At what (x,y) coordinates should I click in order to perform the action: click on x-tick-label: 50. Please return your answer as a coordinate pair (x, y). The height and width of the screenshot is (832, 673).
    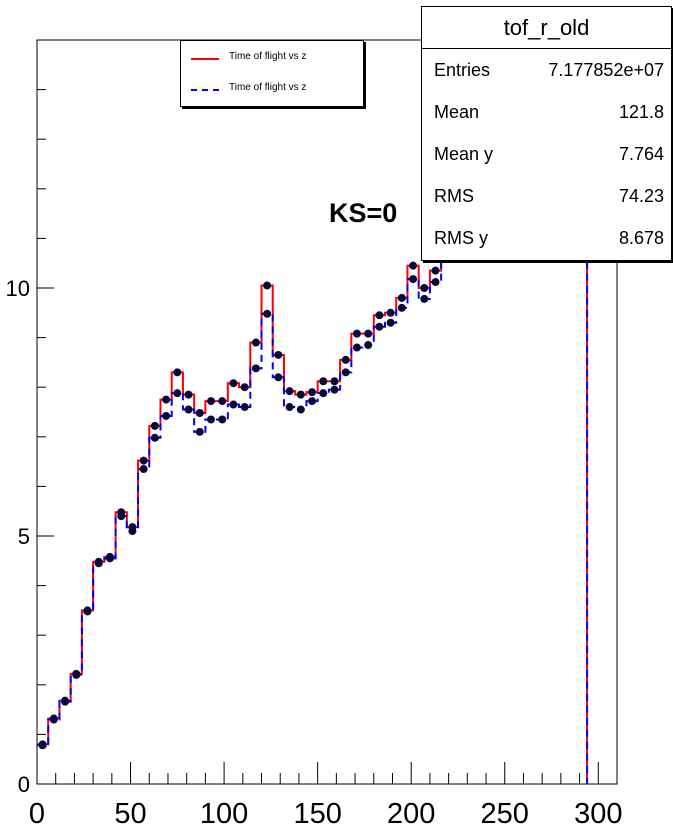
    Looking at the image, I should click on (130, 814).